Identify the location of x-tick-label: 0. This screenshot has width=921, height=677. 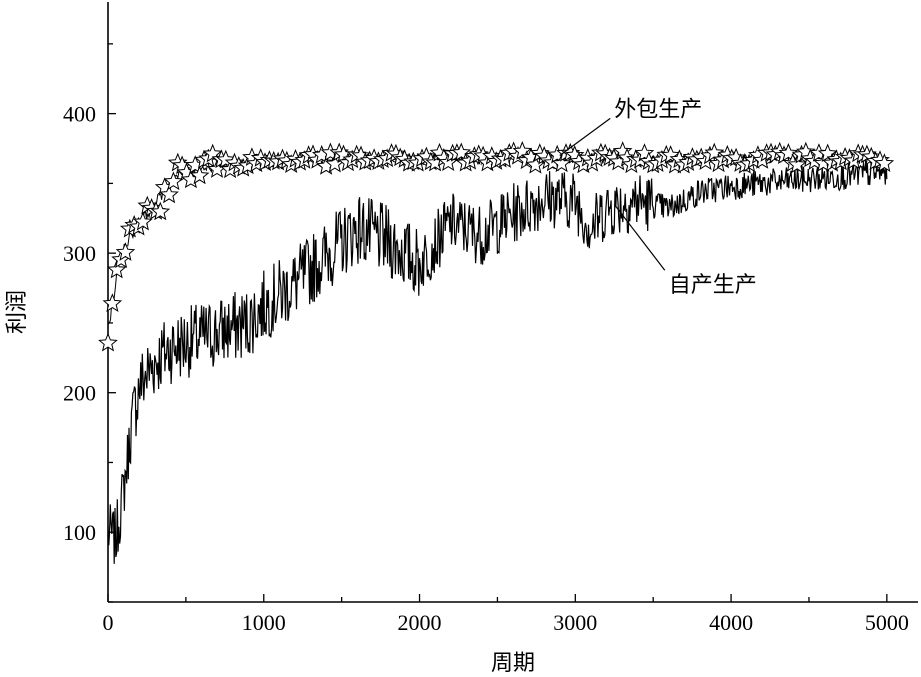
(108, 622).